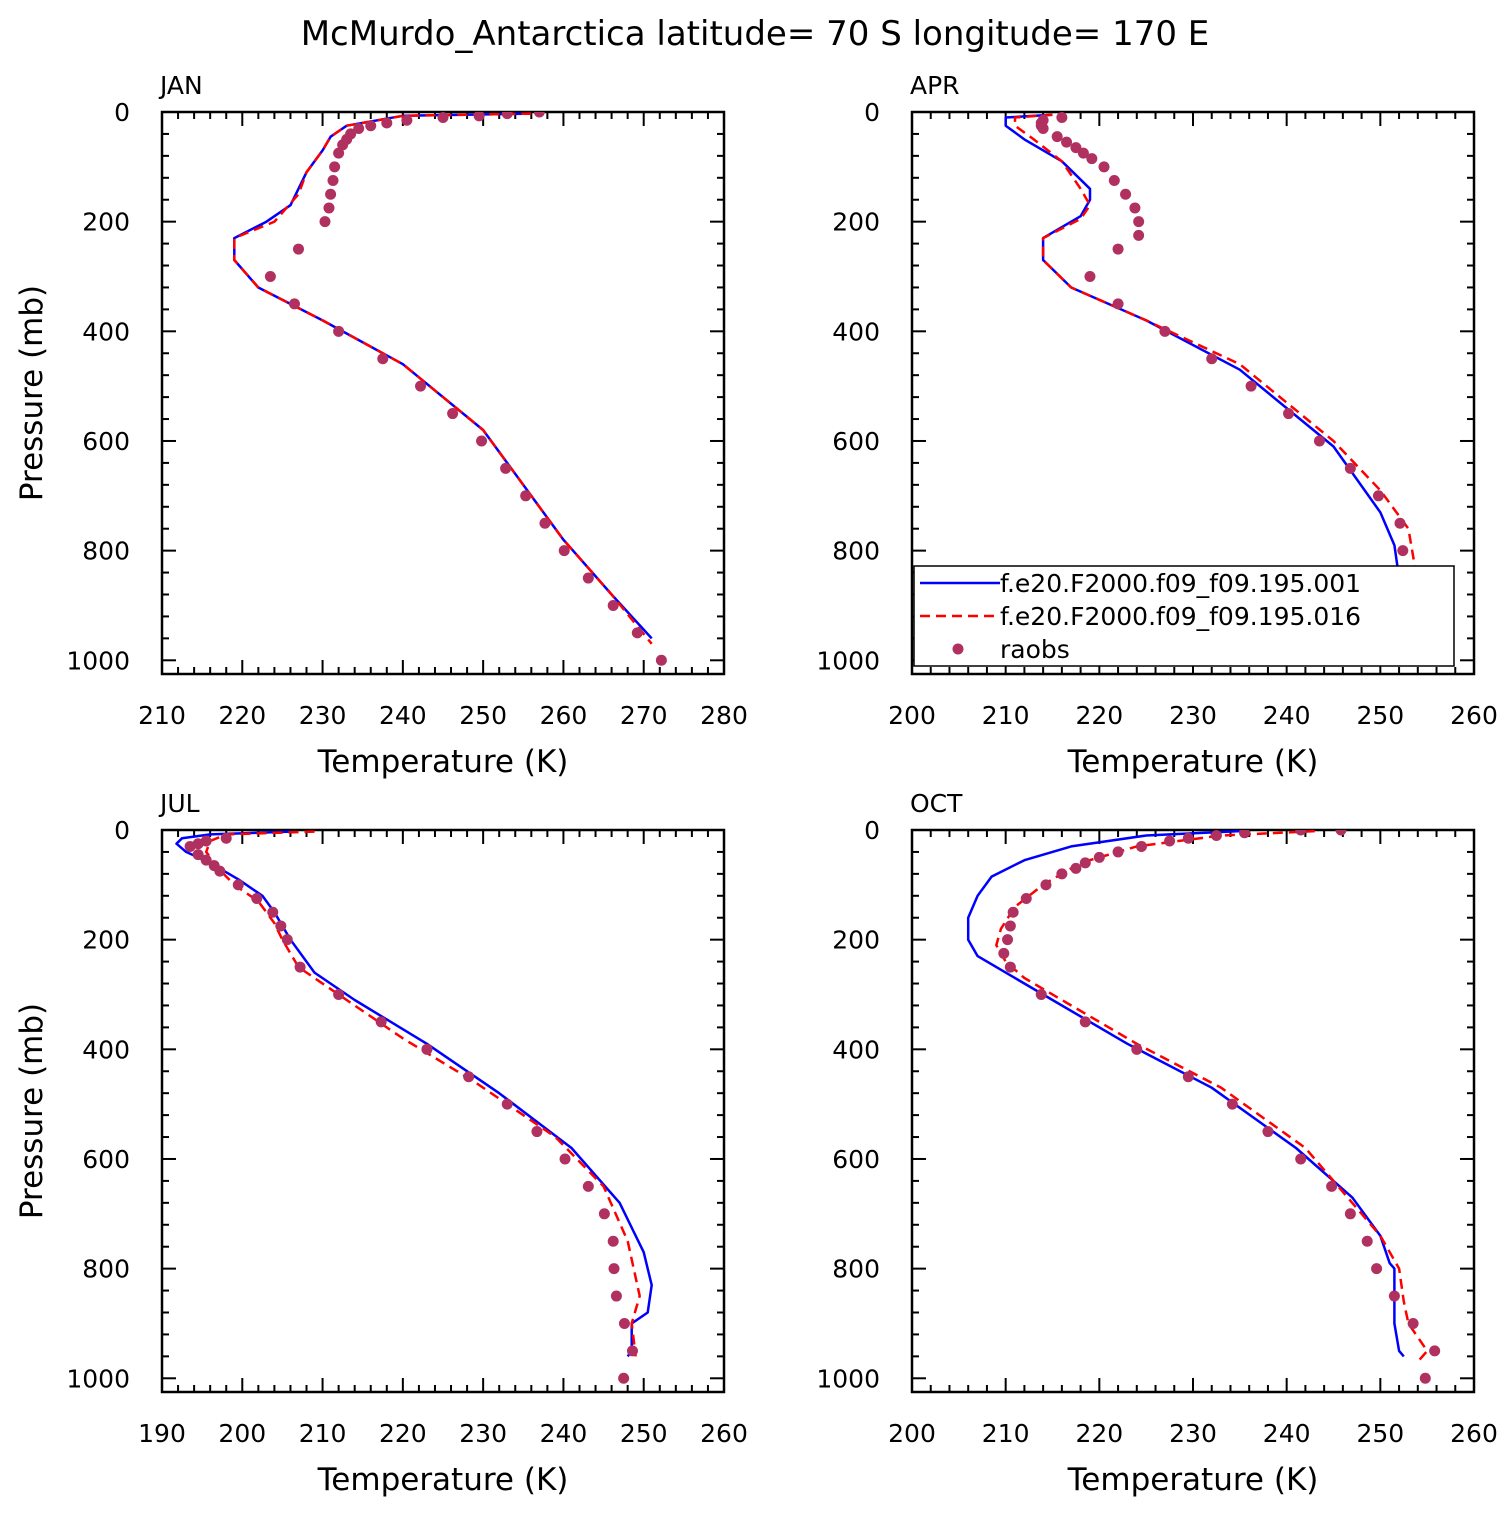 The image size is (1510, 1514). I want to click on legend-label: f.e20.F2000.f09_f09.195.016, so click(1180, 616).